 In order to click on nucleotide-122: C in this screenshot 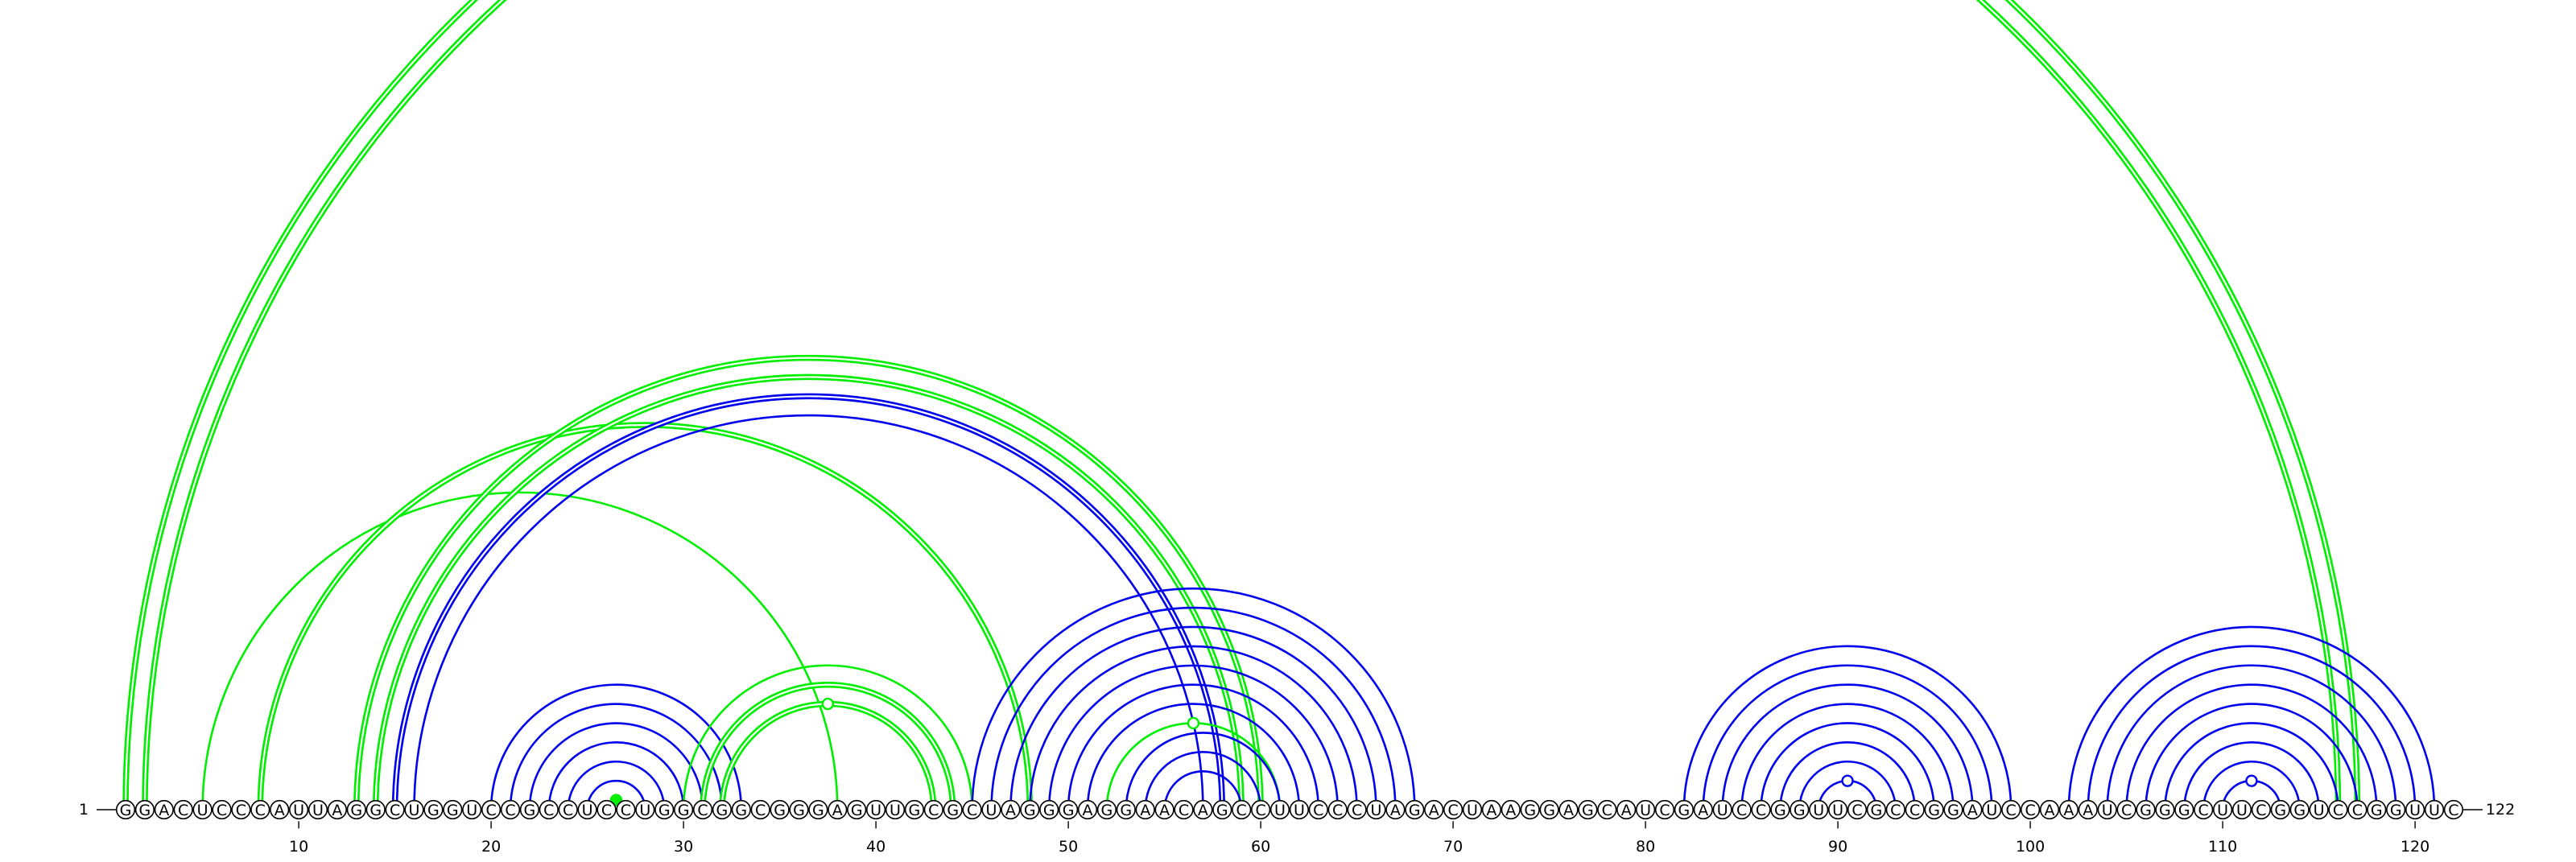, I will do `click(2454, 810)`.